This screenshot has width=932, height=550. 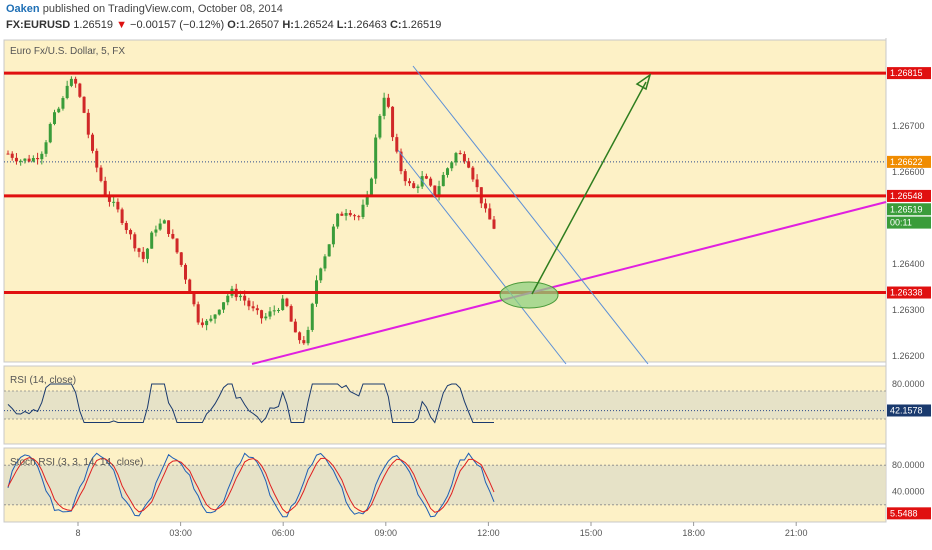 What do you see at coordinates (177, 25) in the screenshot?
I see `price-change: −0.00157 (−0.12%)` at bounding box center [177, 25].